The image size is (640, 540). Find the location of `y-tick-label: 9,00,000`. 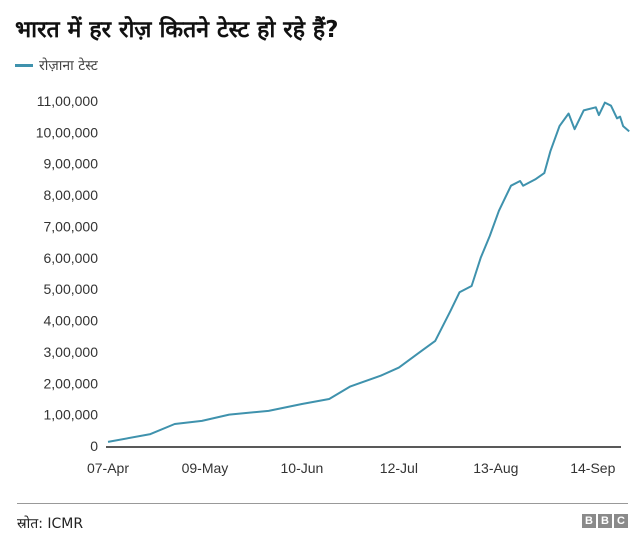

y-tick-label: 9,00,000 is located at coordinates (71, 164).